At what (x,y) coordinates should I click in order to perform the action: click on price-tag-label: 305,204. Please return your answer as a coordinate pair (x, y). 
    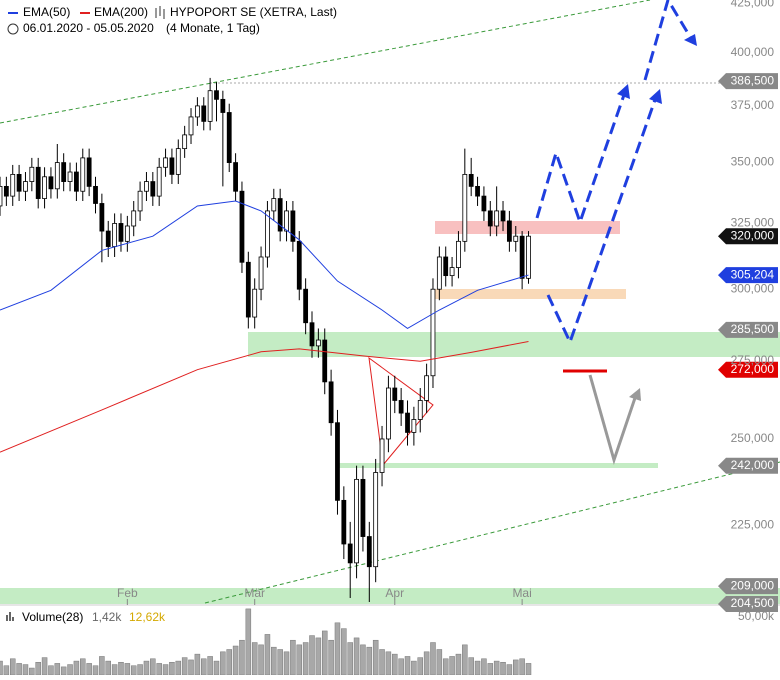
    Looking at the image, I should click on (753, 274).